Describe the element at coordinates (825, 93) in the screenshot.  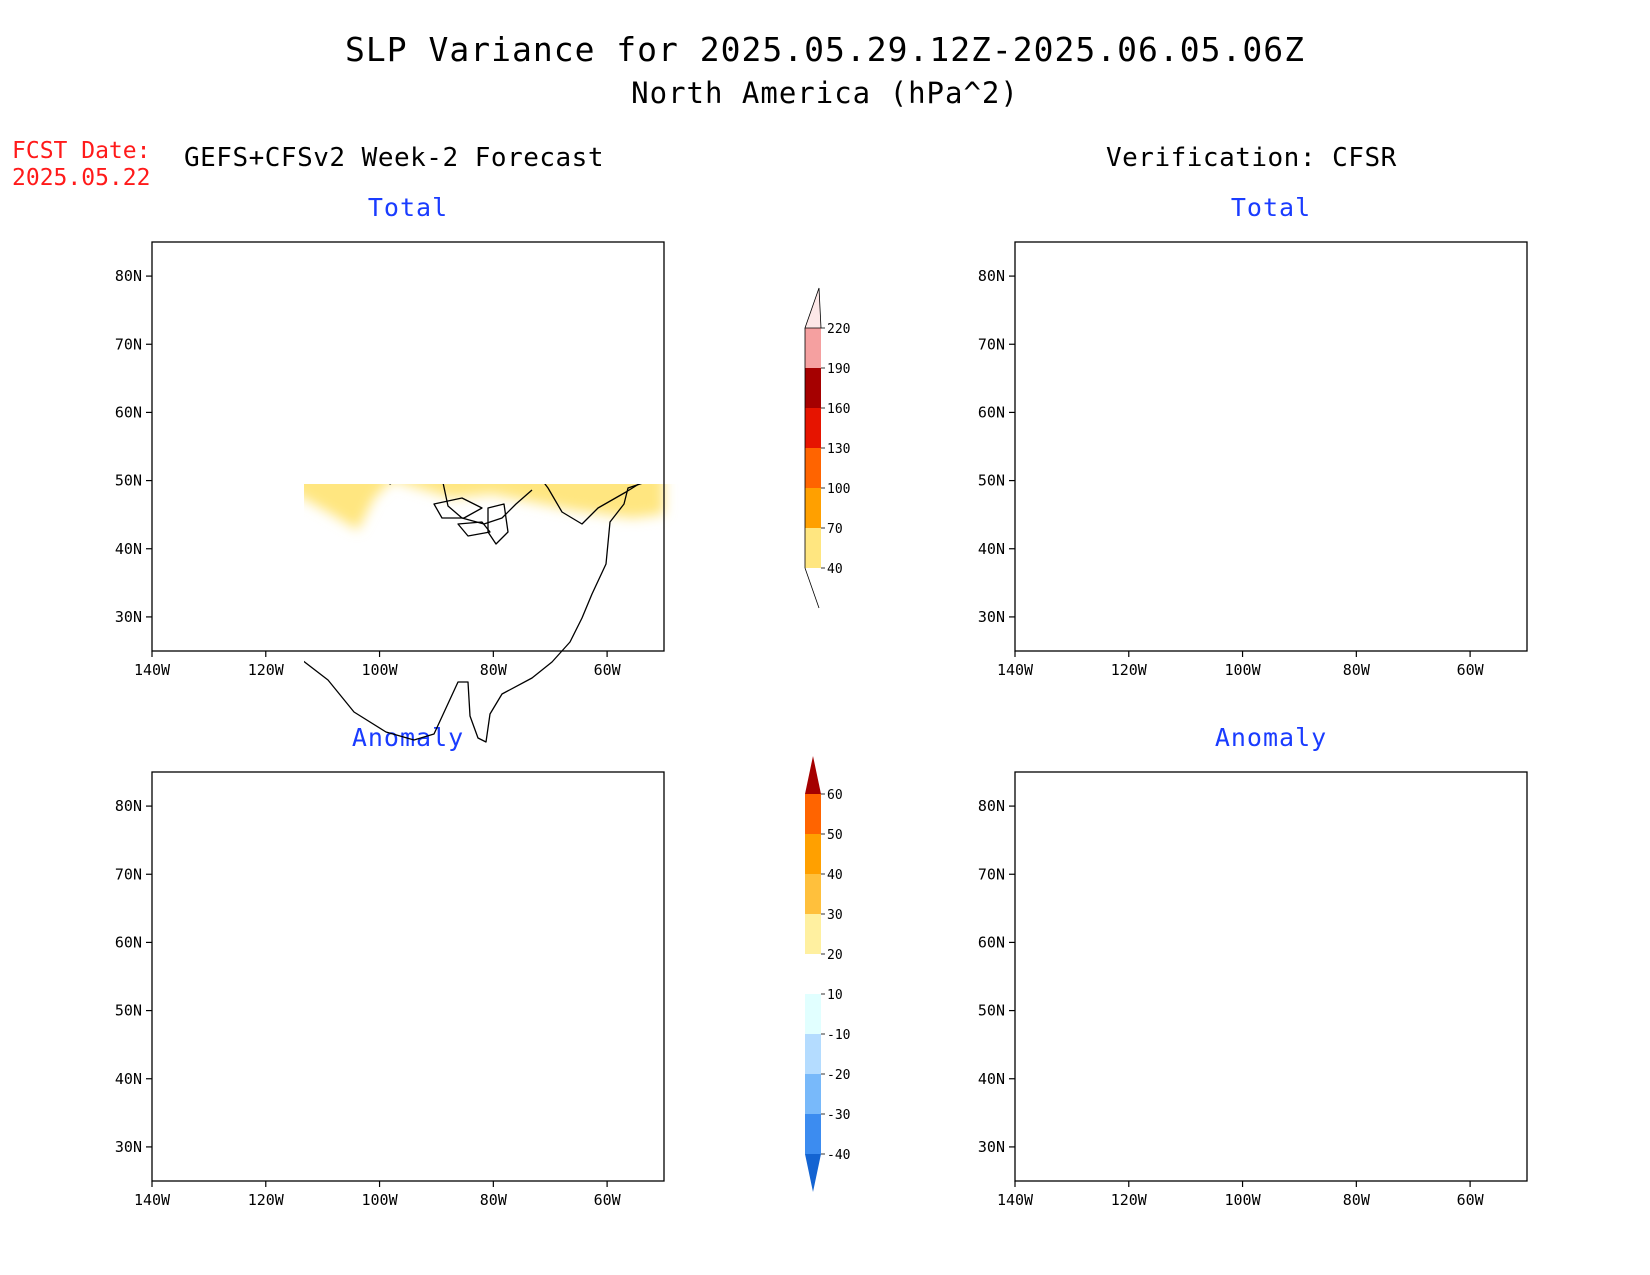
I see `figure-subtitle: North America (hPa^2)` at that location.